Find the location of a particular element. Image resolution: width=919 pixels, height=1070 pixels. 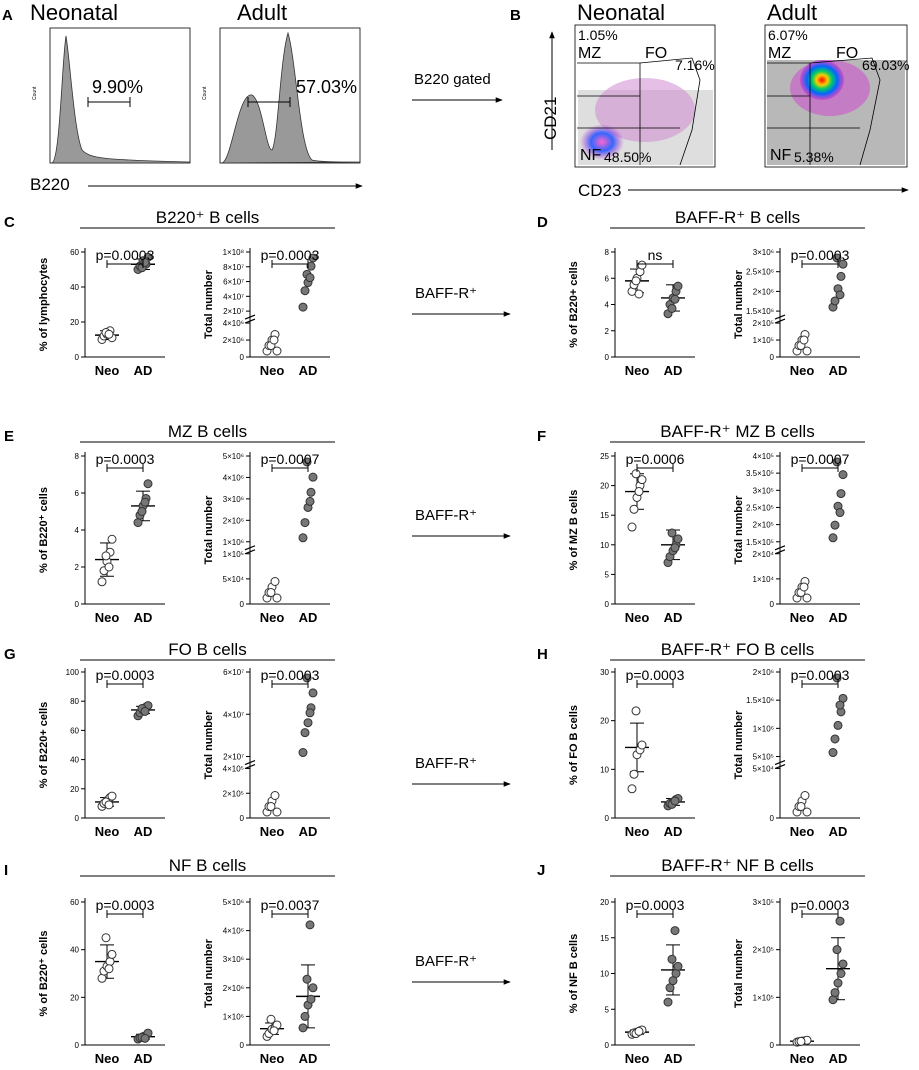

cd23-axis-label: CD23 is located at coordinates (599, 190).